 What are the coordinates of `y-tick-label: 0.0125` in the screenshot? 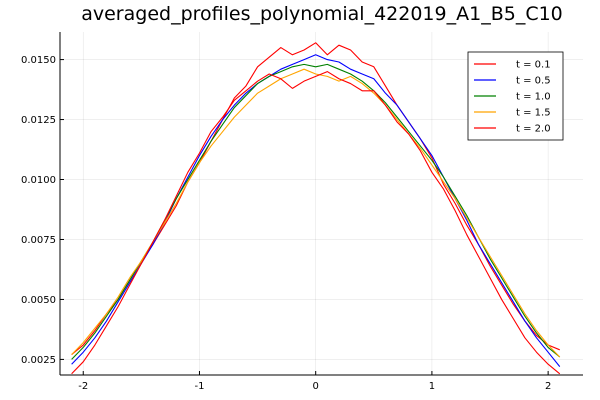 It's located at (38, 120).